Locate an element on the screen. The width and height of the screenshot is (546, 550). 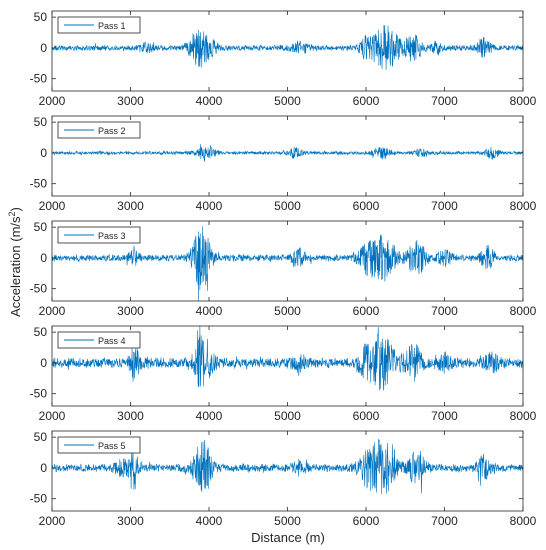
legend-label: Pass 2 is located at coordinates (112, 131).